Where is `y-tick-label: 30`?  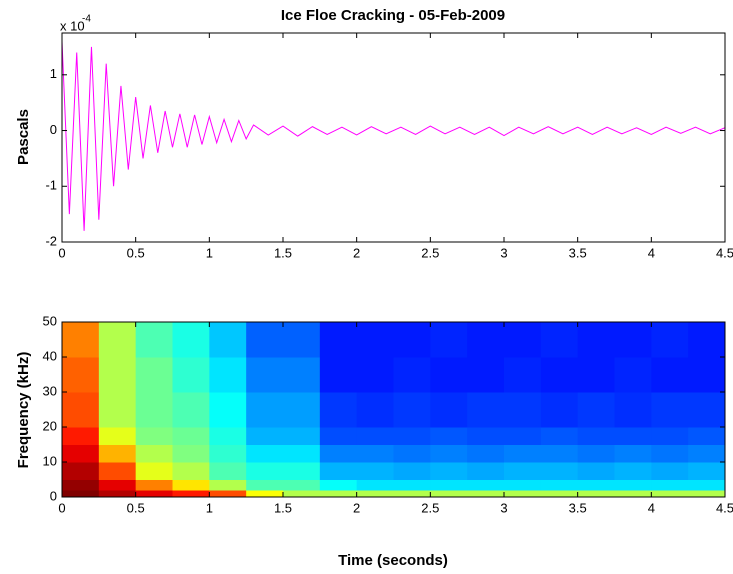
y-tick-label: 30 is located at coordinates (50, 390).